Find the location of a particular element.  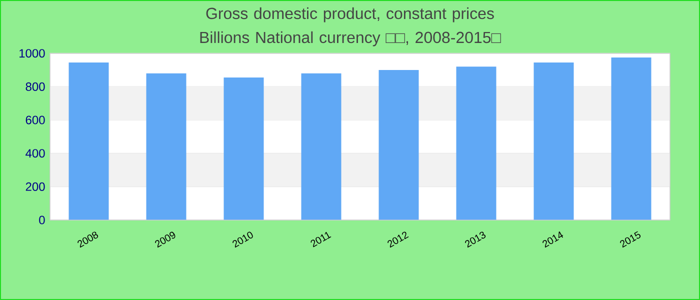

y-tick-label: 0 is located at coordinates (42, 220).